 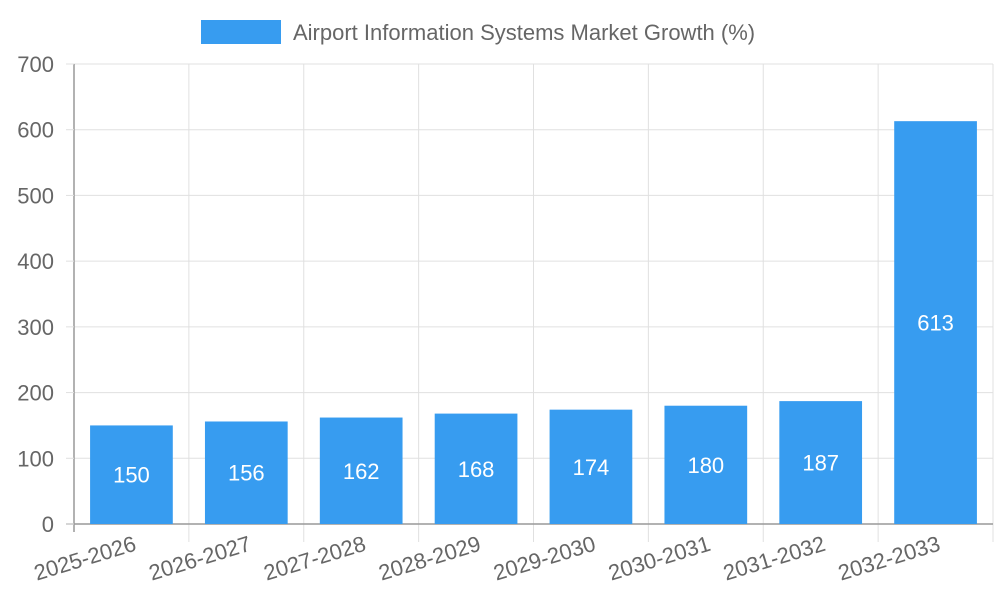 What do you see at coordinates (35, 195) in the screenshot?
I see `y-tick-label: 500` at bounding box center [35, 195].